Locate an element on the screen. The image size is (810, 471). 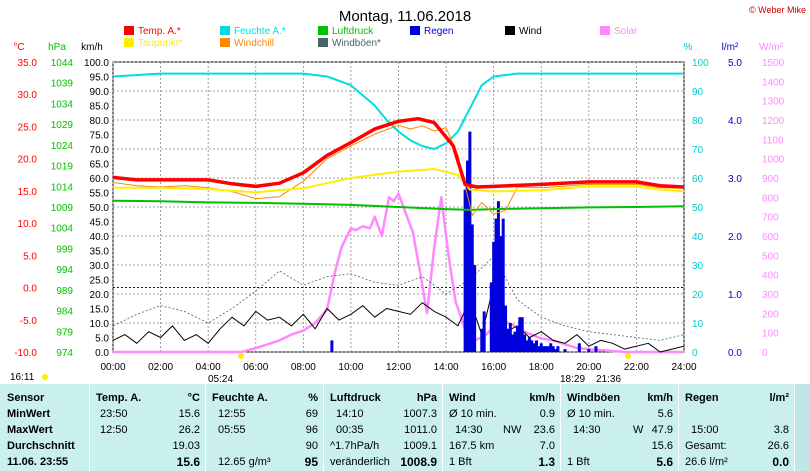
temp-now: 15.6 is located at coordinates (188, 462).